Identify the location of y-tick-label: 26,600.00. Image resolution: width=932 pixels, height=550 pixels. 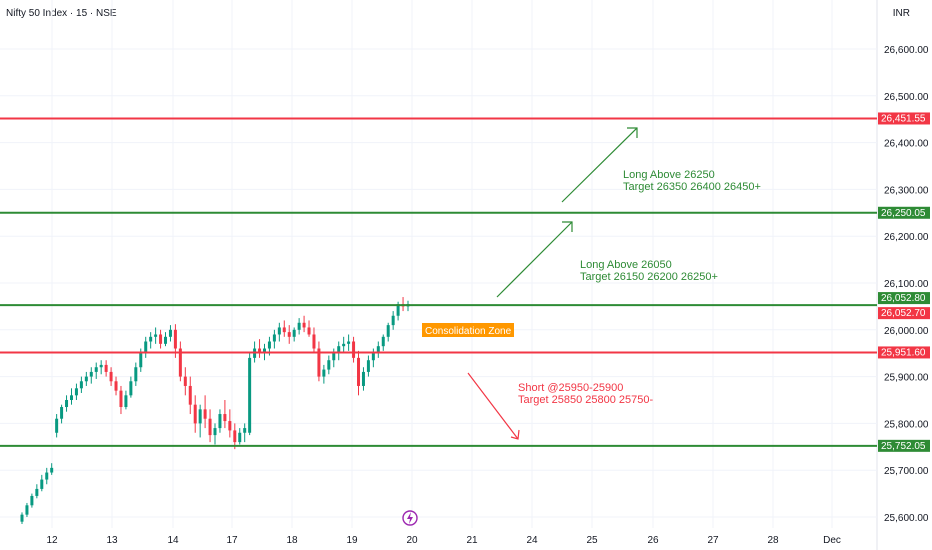
(906, 50).